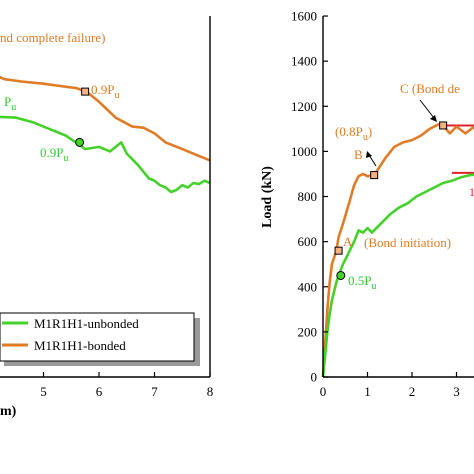  Describe the element at coordinates (338, 250) in the screenshot. I see `right-marker-a` at that location.